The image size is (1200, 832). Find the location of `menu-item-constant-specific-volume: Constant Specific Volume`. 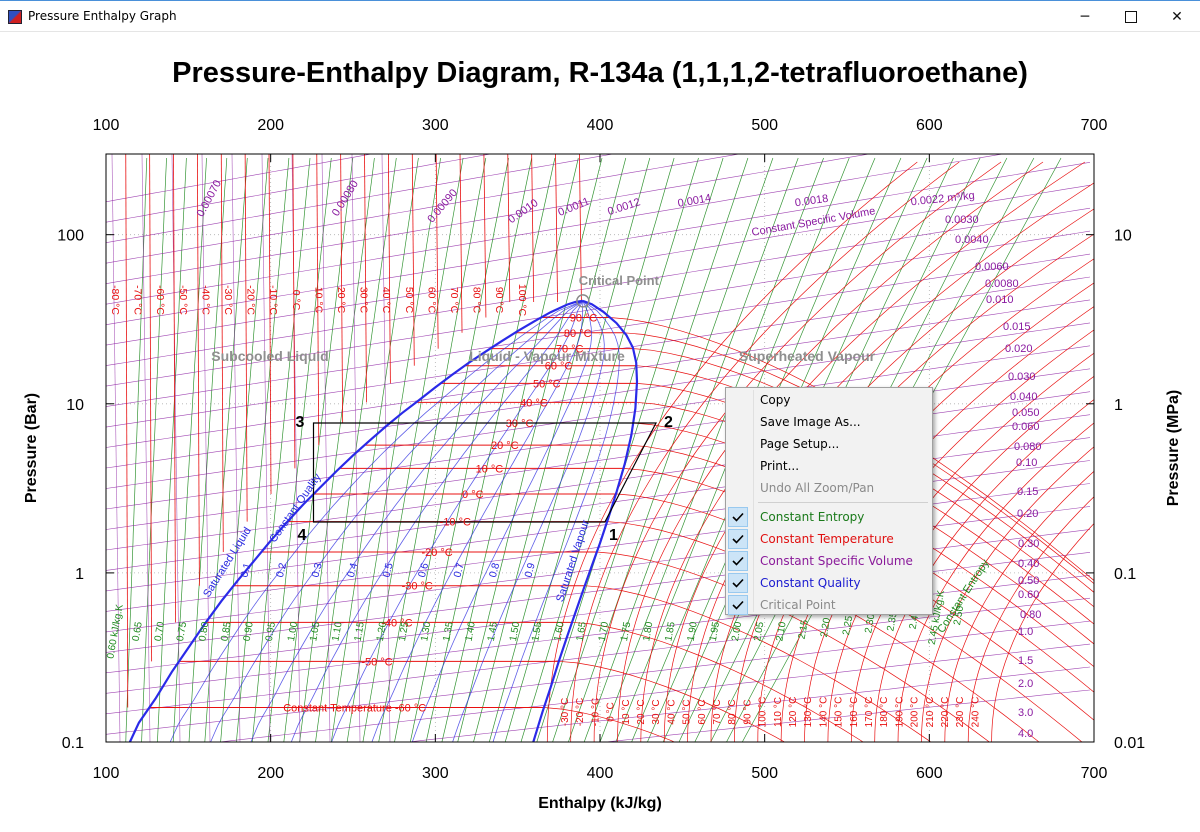

menu-item-constant-specific-volume: Constant Specific Volume is located at coordinates (829, 561).